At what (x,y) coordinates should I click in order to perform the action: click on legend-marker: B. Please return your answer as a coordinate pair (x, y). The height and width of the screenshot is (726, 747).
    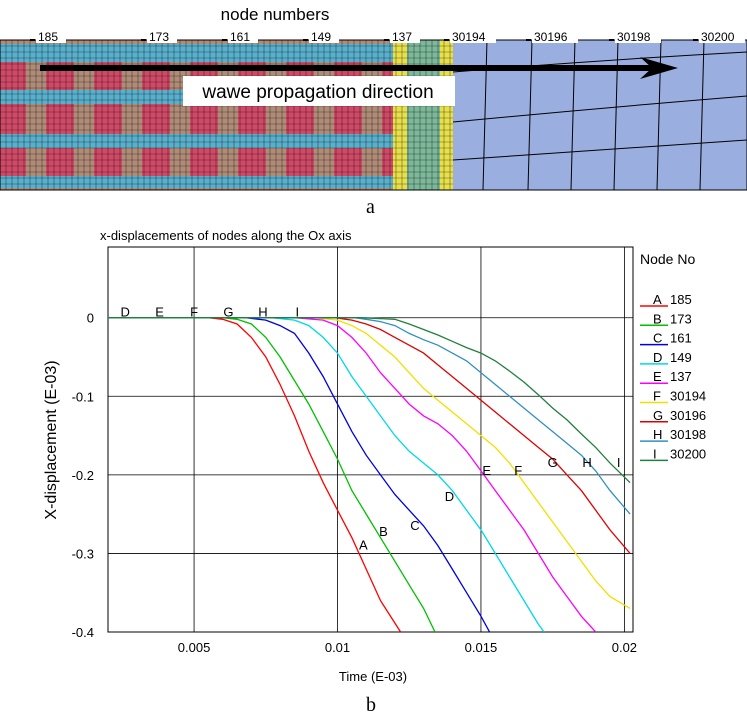
    Looking at the image, I should click on (657, 318).